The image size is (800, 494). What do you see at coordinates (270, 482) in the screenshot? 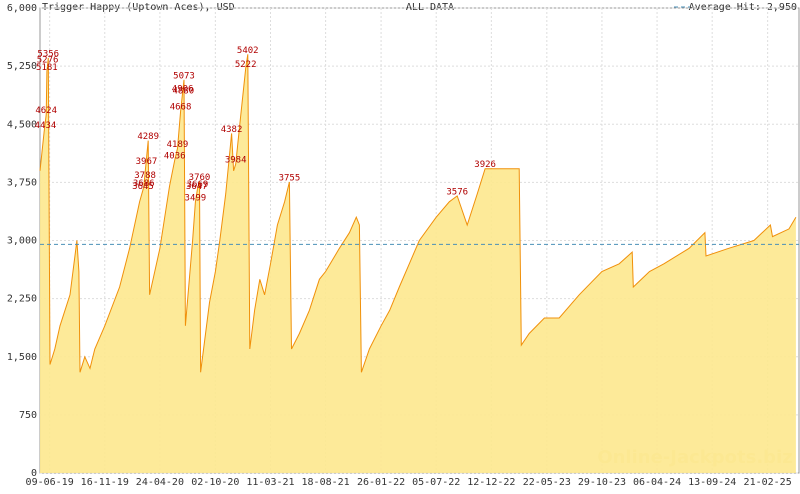
I see `x-tick-label: 11-03-21` at bounding box center [270, 482].